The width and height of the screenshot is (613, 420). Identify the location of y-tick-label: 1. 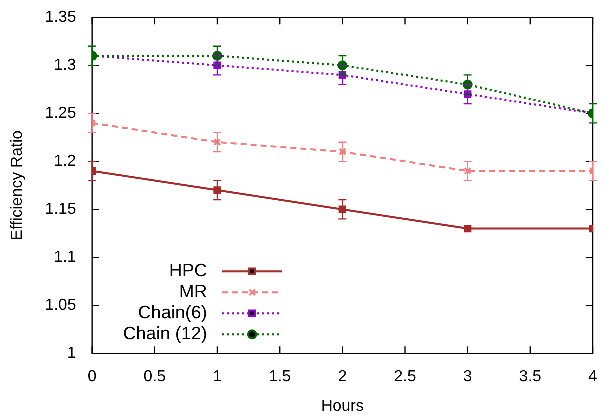
(71, 353).